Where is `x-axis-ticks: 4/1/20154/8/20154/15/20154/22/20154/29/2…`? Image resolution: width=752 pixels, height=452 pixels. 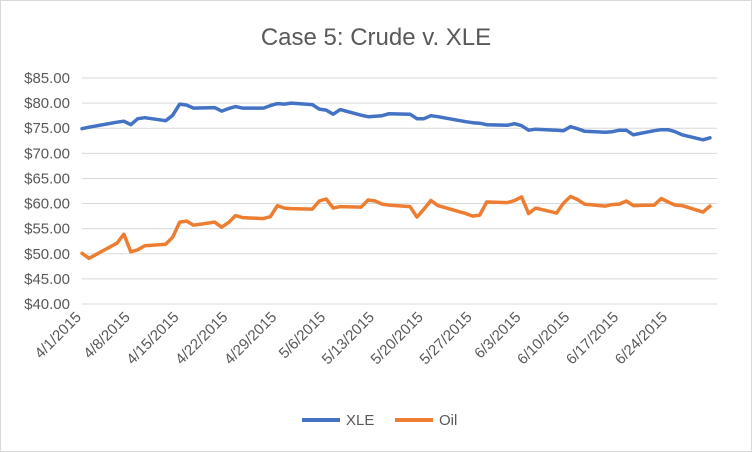 x-axis-ticks: 4/1/20154/8/20154/15/20154/22/20154/29/2… is located at coordinates (351, 338).